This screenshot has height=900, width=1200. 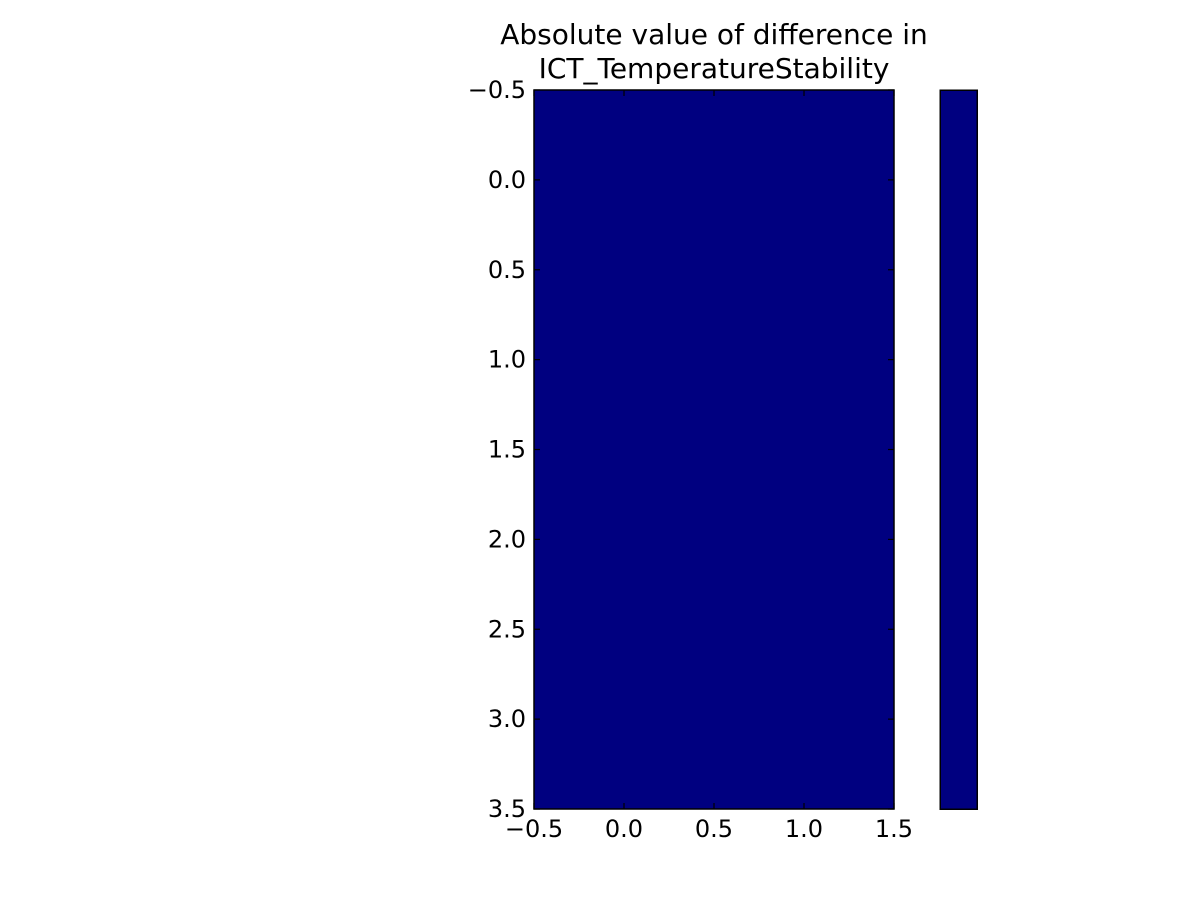 I want to click on y-tick-label: 1.5, so click(x=507, y=450).